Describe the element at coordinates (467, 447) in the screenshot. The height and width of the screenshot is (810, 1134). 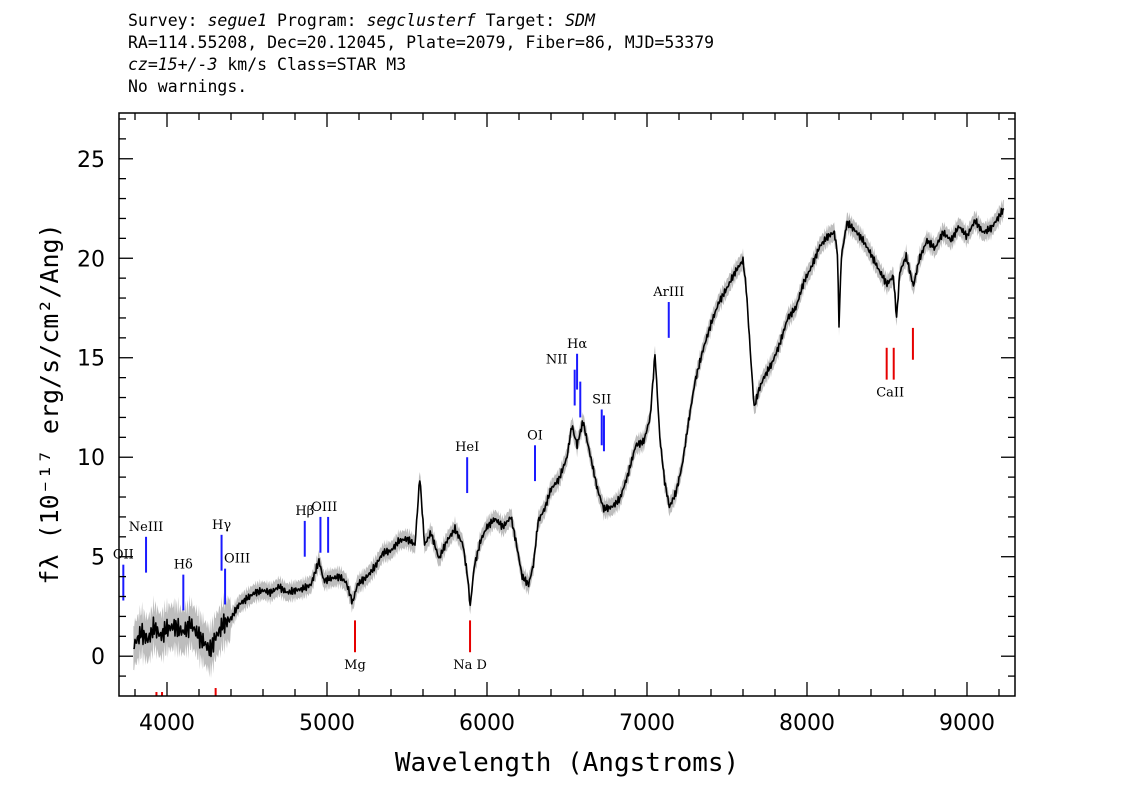
I see `emission-label: HeI` at that location.